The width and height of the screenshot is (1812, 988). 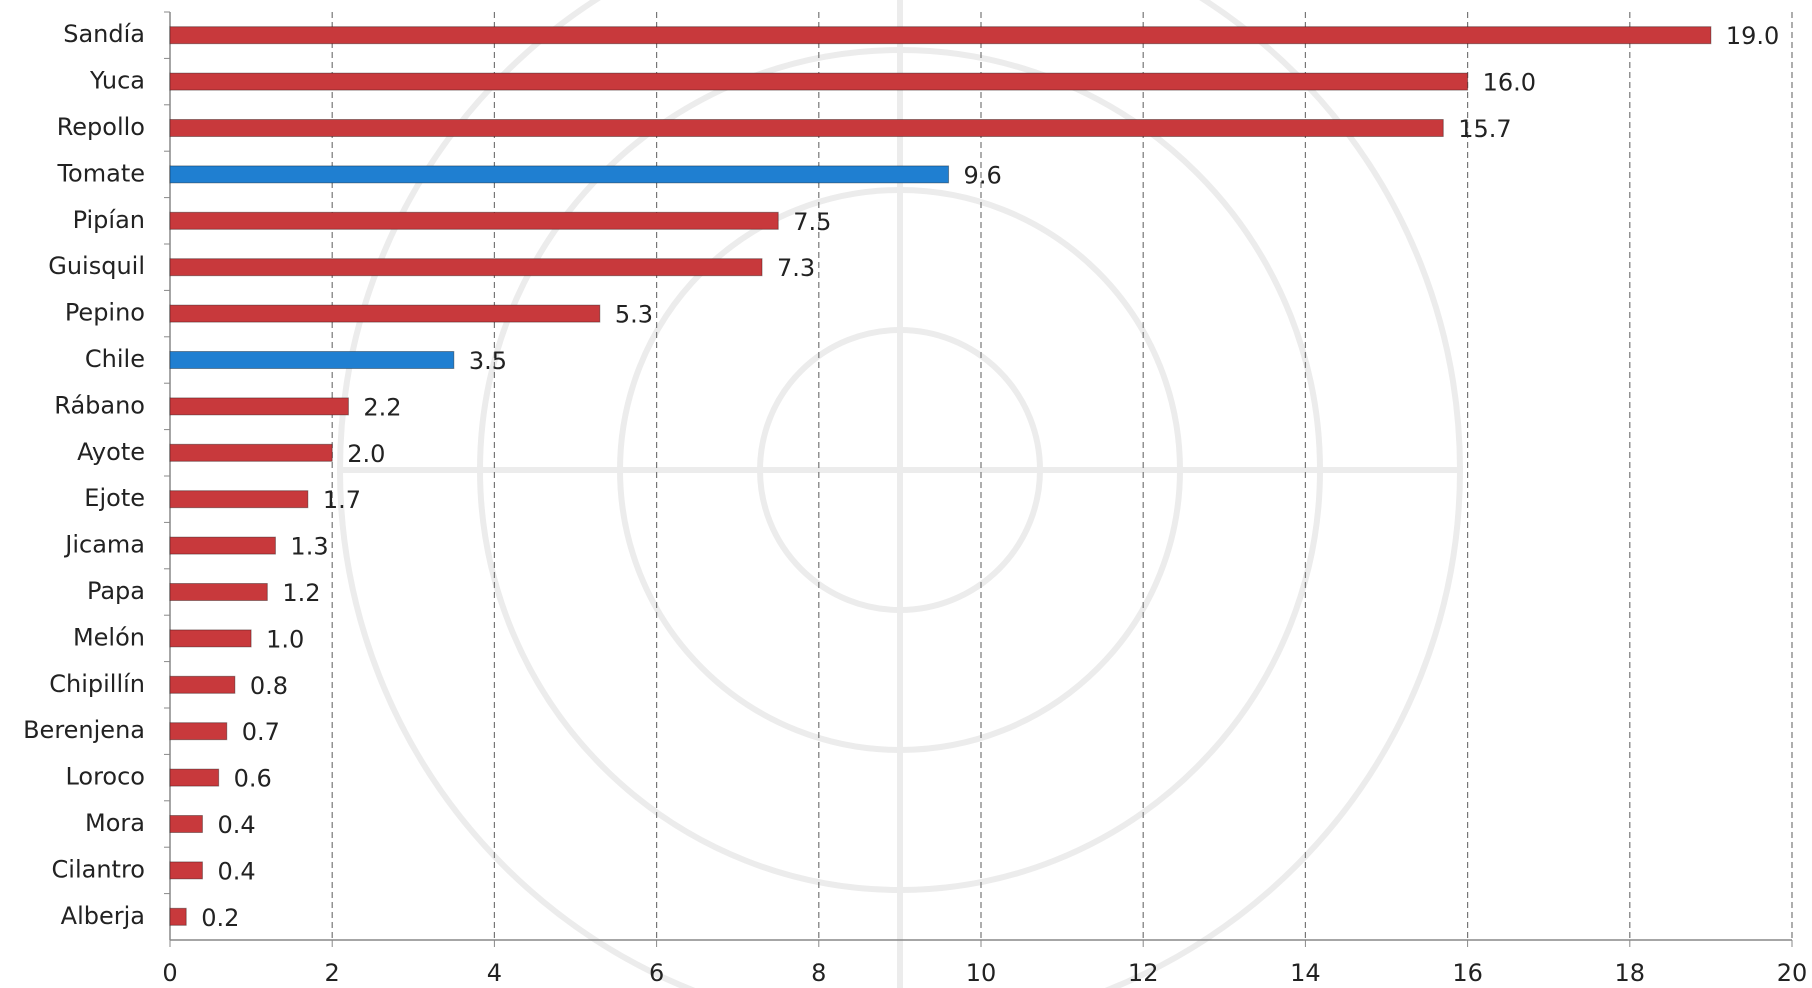 I want to click on y-tick-label: Jicama, so click(x=104, y=545).